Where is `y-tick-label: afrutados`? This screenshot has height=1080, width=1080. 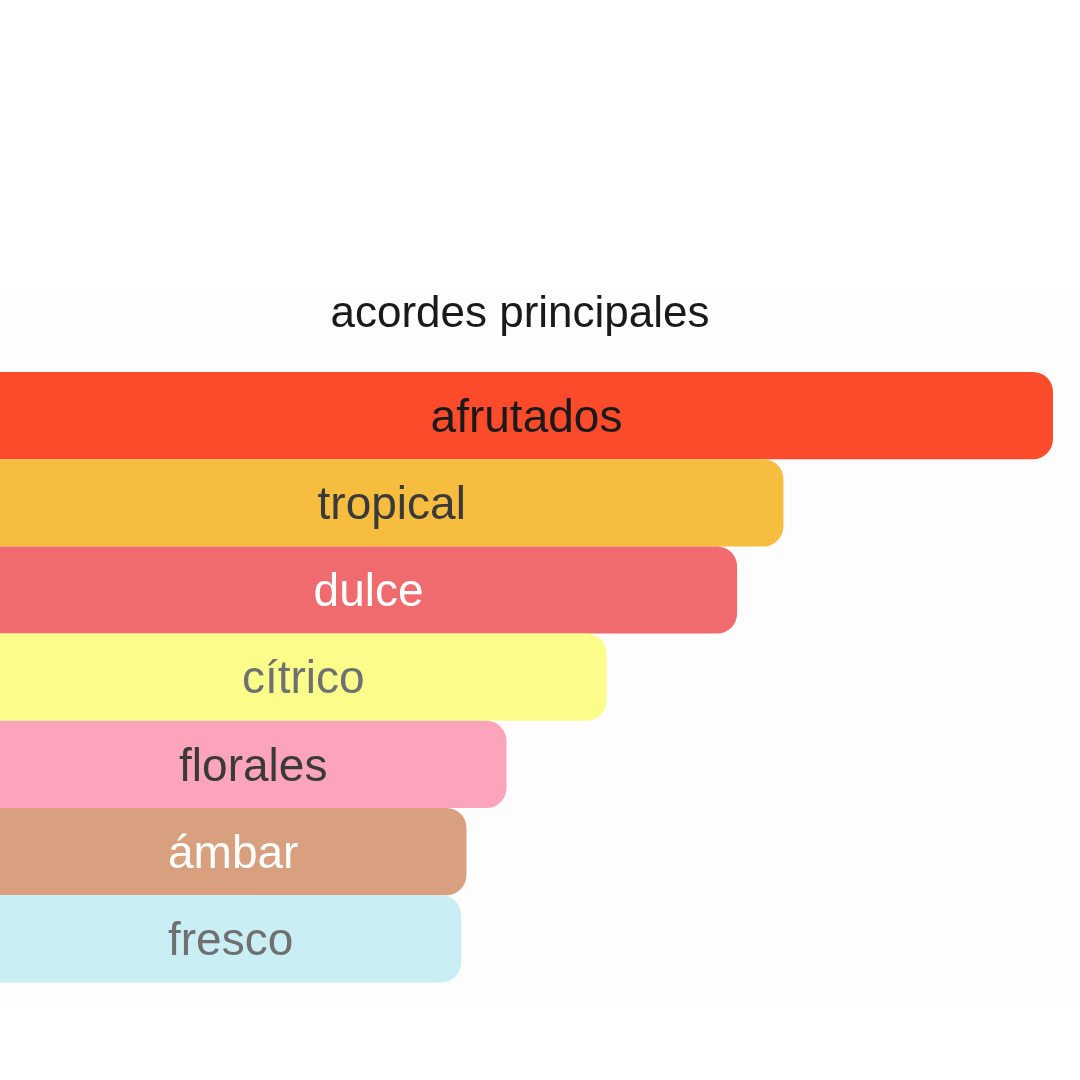
y-tick-label: afrutados is located at coordinates (526, 415).